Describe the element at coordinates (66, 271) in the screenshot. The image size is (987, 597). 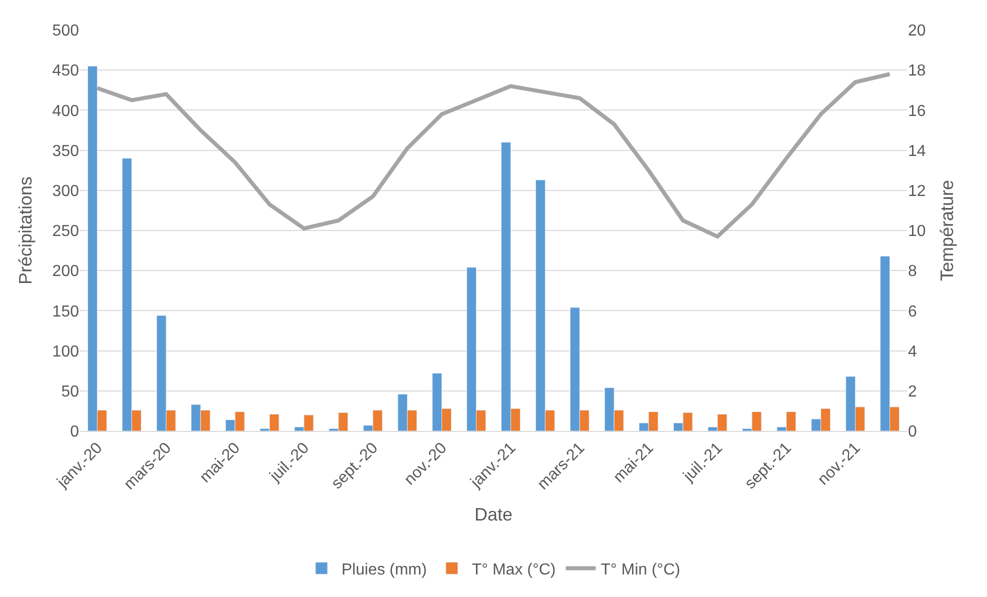
I see `y-tick-label: 200` at that location.